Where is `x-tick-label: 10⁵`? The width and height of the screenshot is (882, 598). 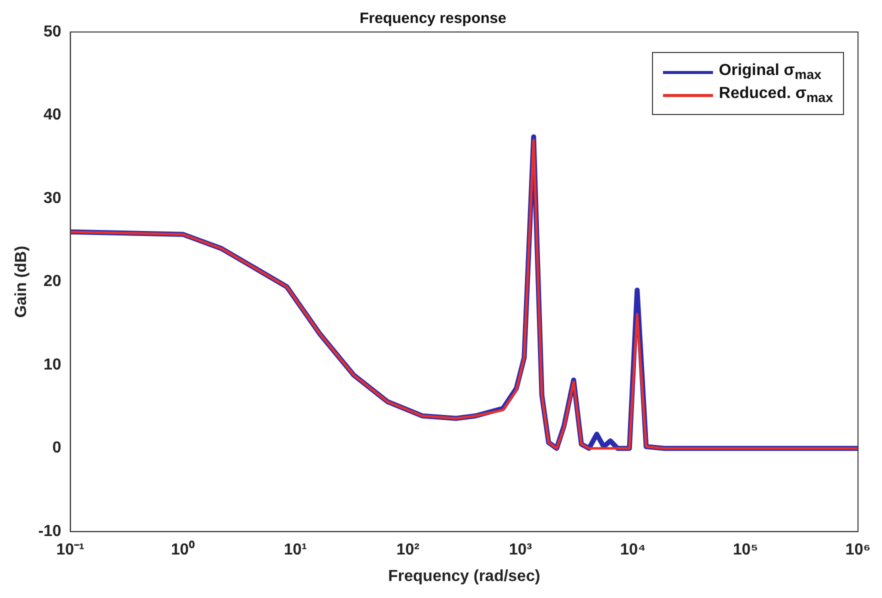
x-tick-label: 10⁵ is located at coordinates (745, 550).